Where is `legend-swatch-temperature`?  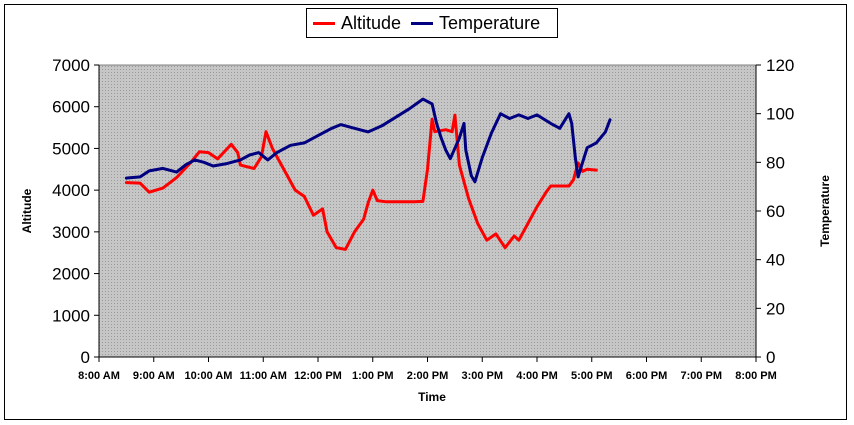
legend-swatch-temperature is located at coordinates (422, 23).